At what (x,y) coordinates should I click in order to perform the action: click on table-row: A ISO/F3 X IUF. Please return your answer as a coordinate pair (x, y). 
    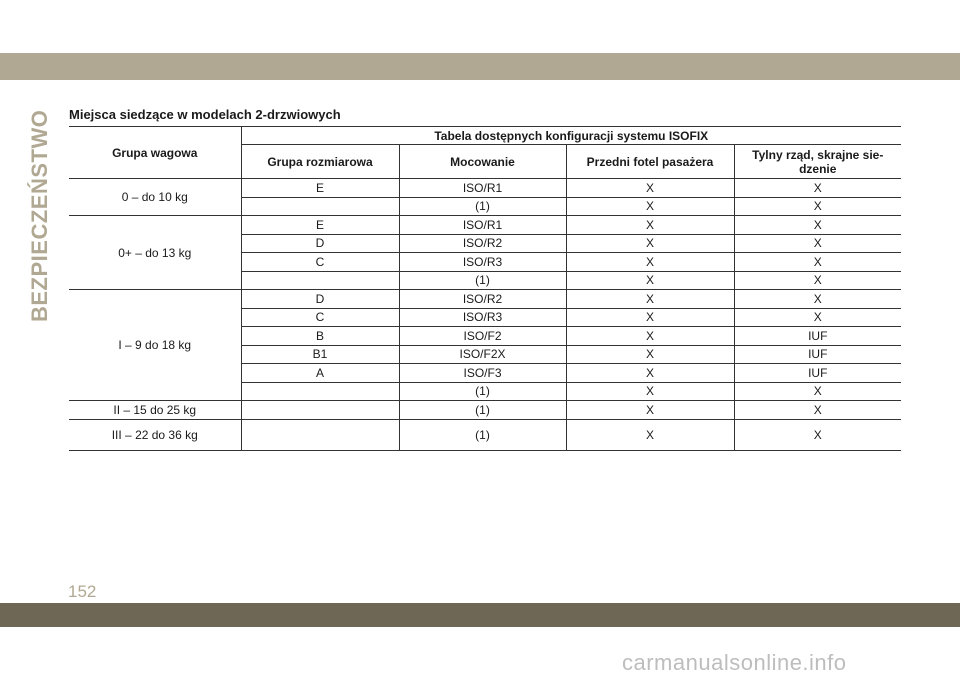
    Looking at the image, I should click on (485, 372).